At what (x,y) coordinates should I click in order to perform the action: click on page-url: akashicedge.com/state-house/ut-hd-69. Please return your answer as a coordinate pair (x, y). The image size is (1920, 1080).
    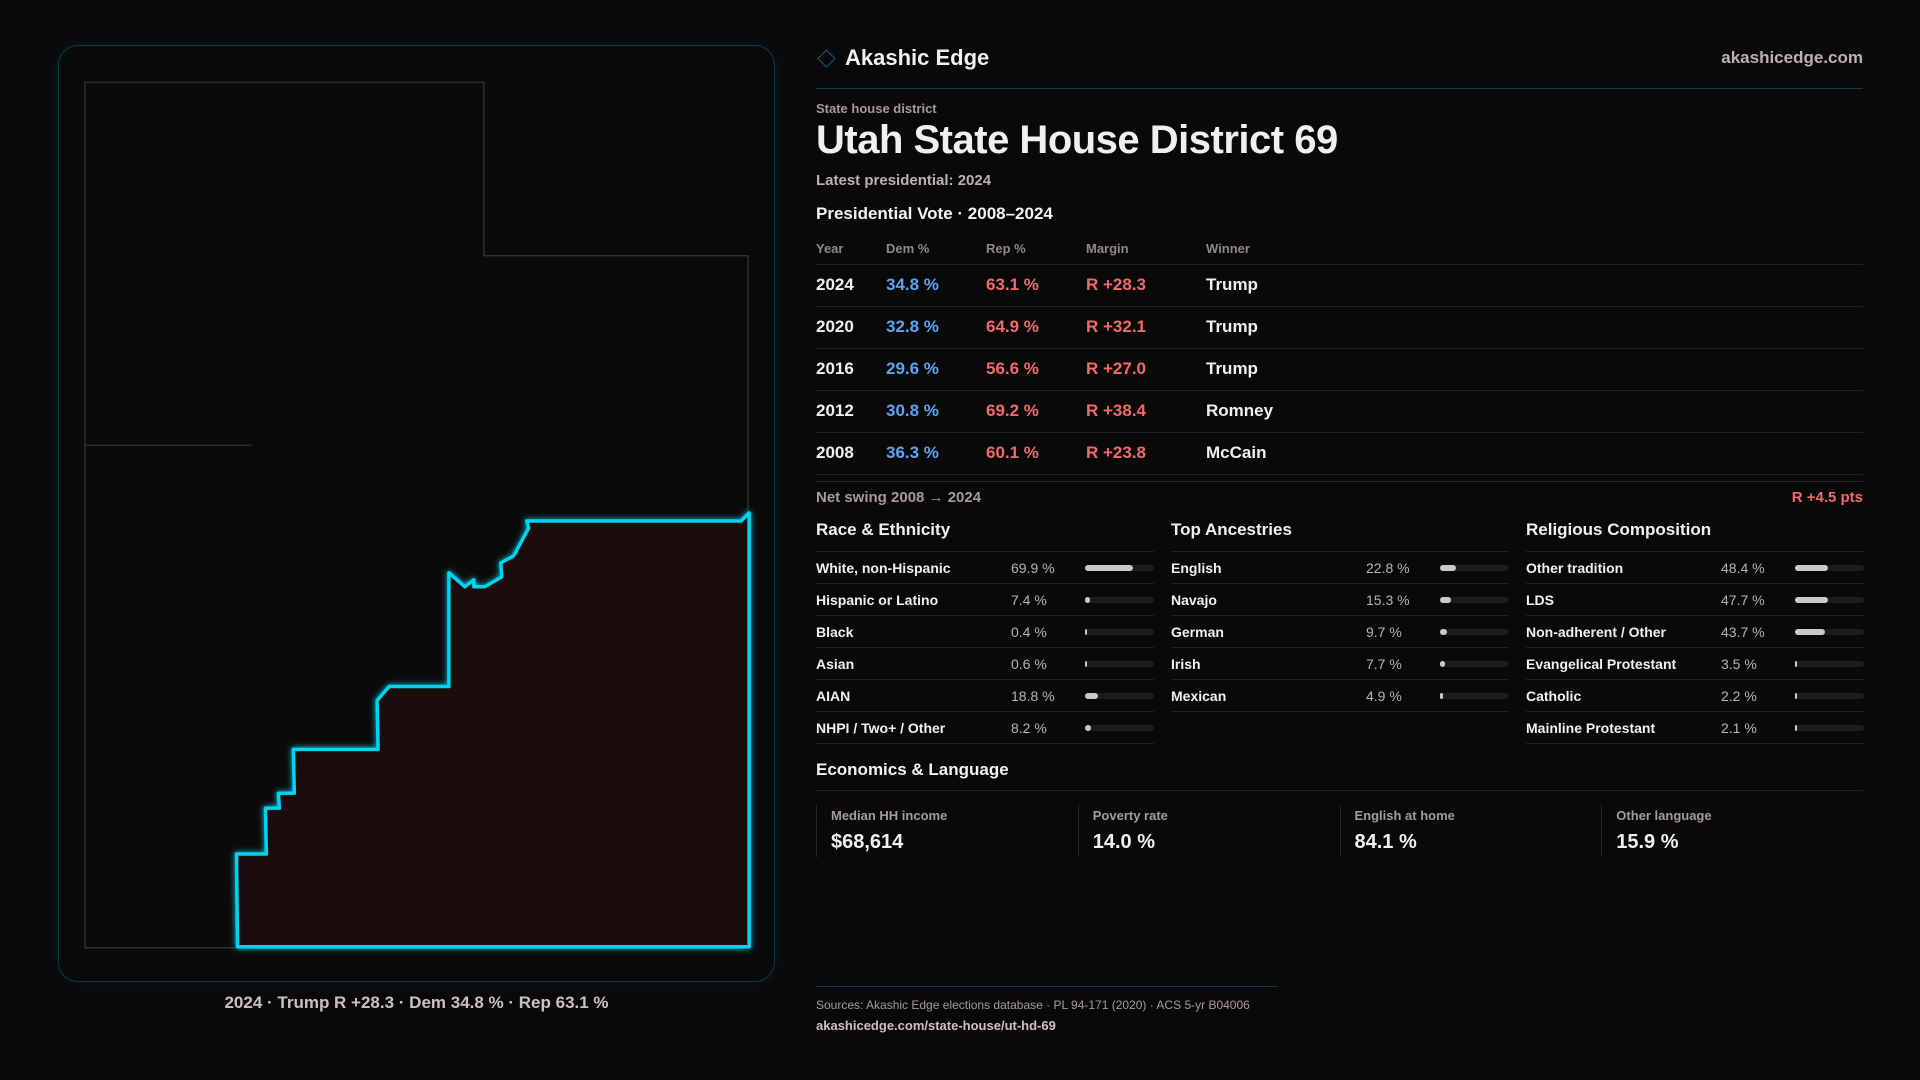
    Looking at the image, I should click on (936, 1025).